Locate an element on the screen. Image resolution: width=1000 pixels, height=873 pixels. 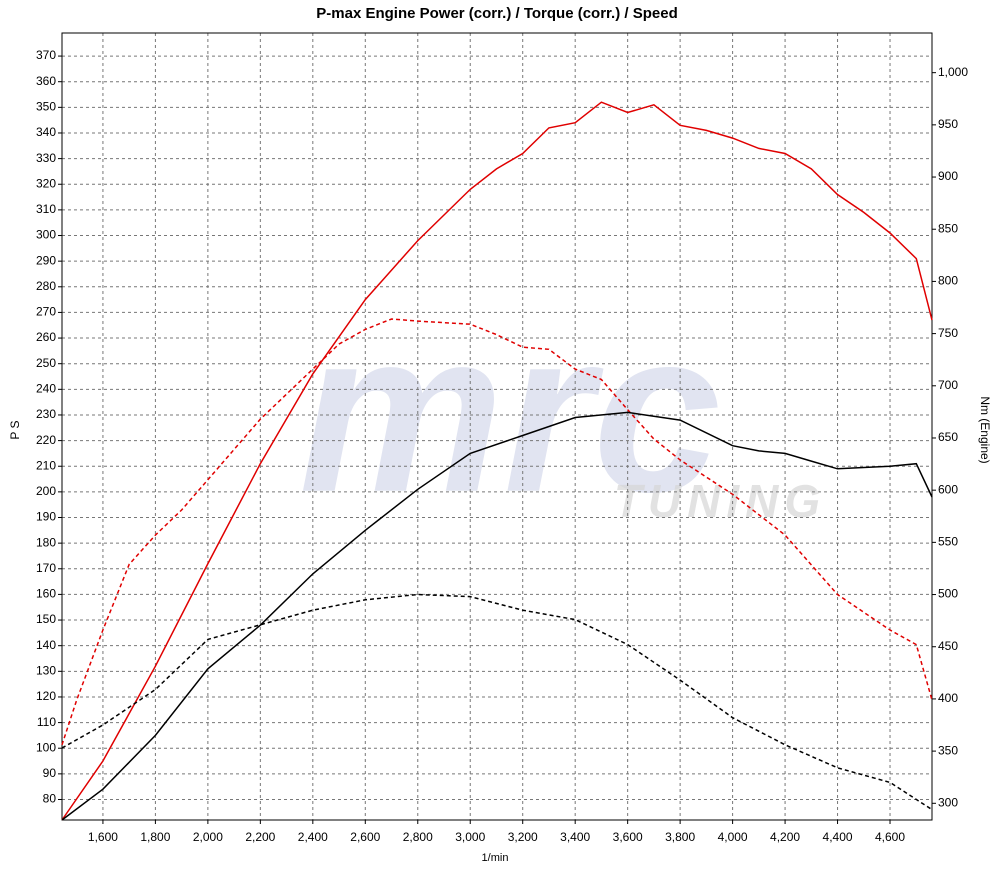
y2-tick-label: 850 is located at coordinates (948, 228).